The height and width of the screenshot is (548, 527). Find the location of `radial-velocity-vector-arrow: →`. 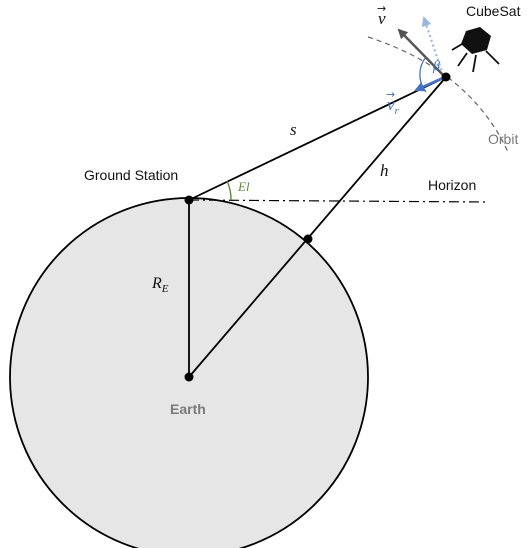

radial-velocity-vector-arrow: → is located at coordinates (390, 94).